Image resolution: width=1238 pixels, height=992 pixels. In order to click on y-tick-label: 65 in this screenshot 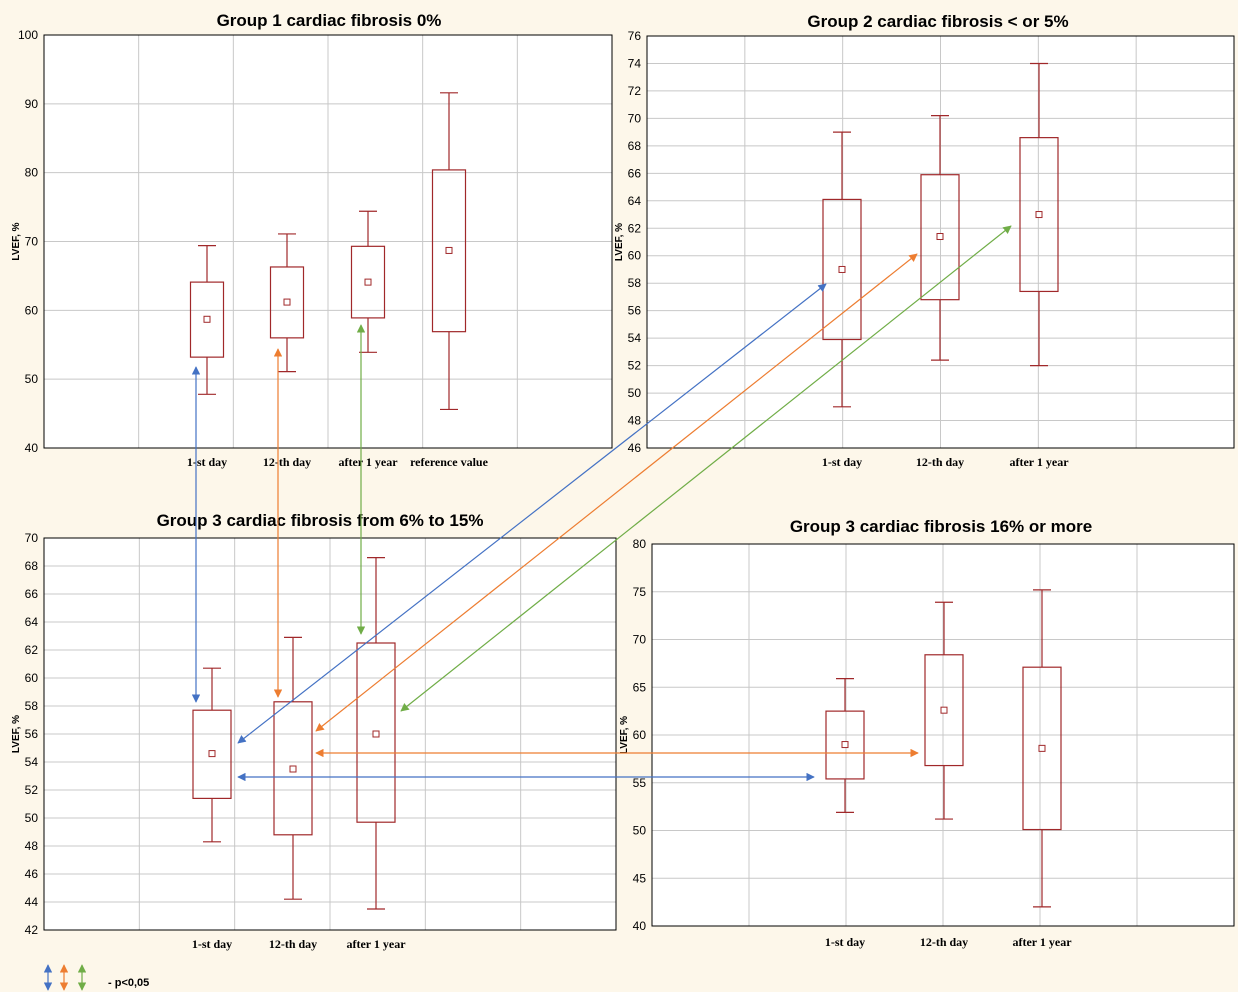, I will do `click(640, 687)`.